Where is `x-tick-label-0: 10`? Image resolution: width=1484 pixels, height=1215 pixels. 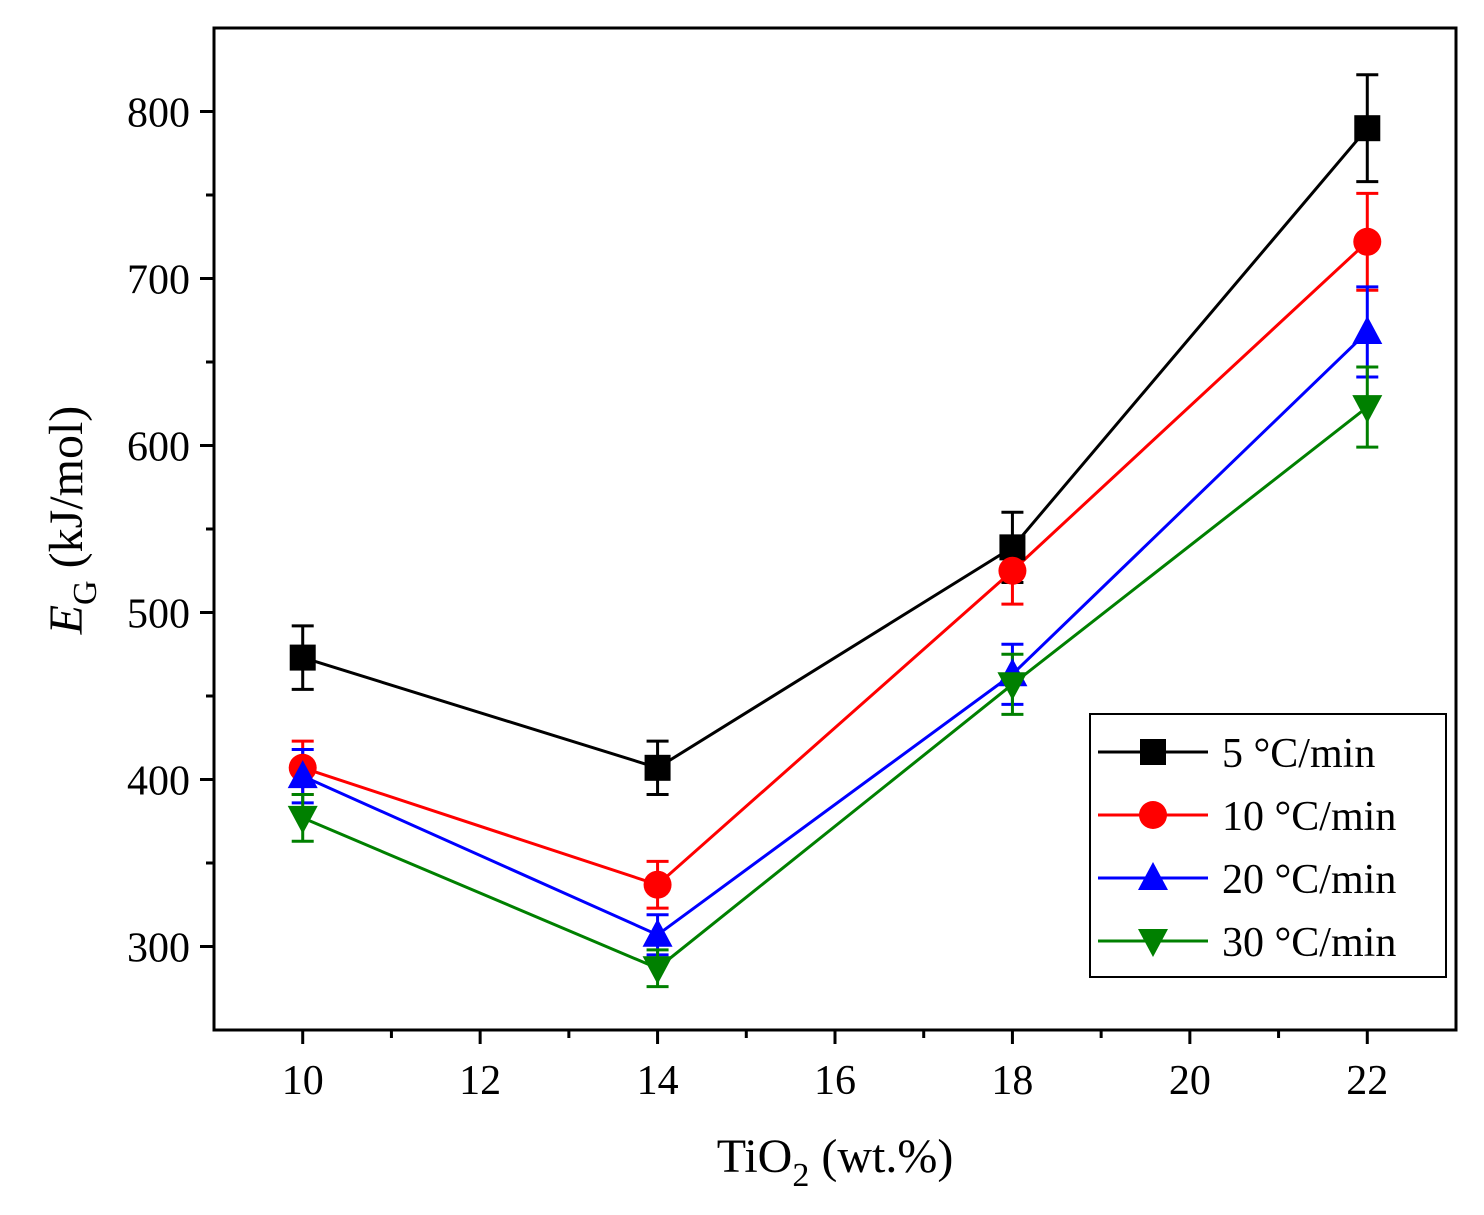 x-tick-label-0: 10 is located at coordinates (303, 1081).